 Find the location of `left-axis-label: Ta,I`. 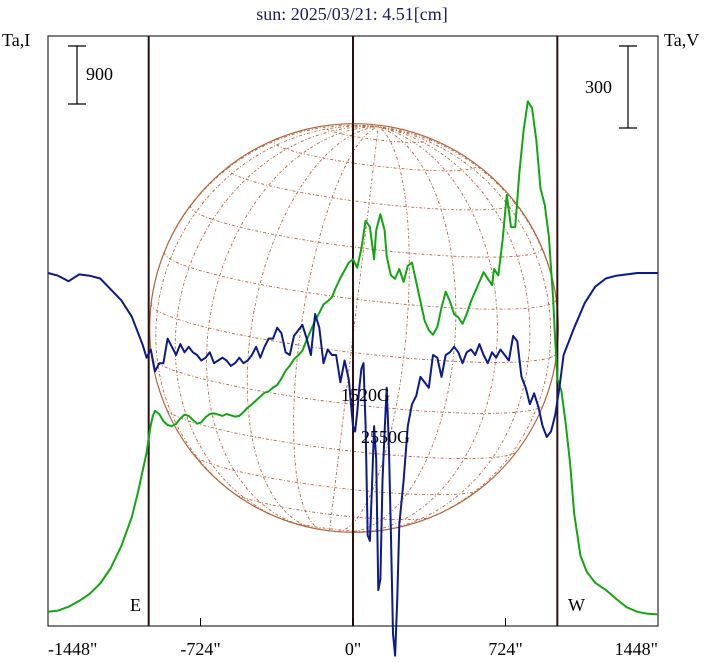

left-axis-label: Ta,I is located at coordinates (16, 40).